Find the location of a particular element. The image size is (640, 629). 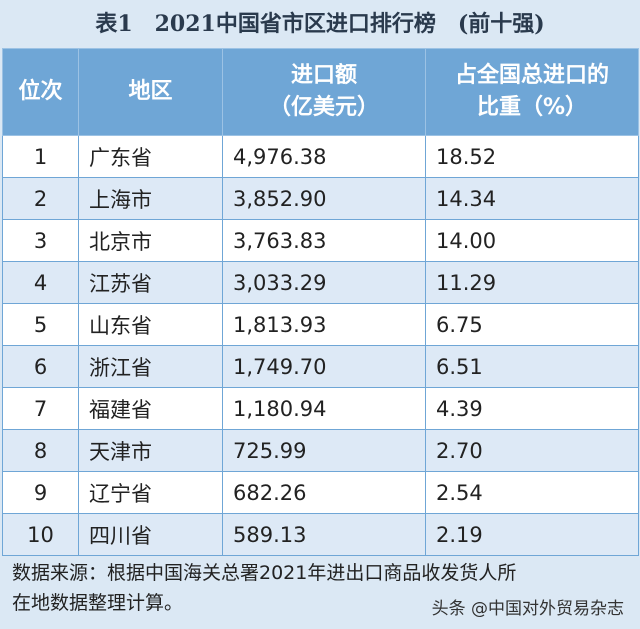

table-cell: 山东省 is located at coordinates (150, 324).